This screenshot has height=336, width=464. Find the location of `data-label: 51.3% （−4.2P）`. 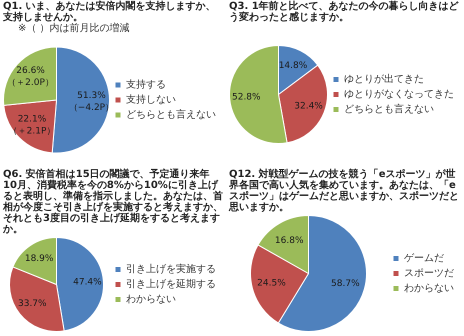

data-label: 51.3% （−4.2P） is located at coordinates (91, 101).